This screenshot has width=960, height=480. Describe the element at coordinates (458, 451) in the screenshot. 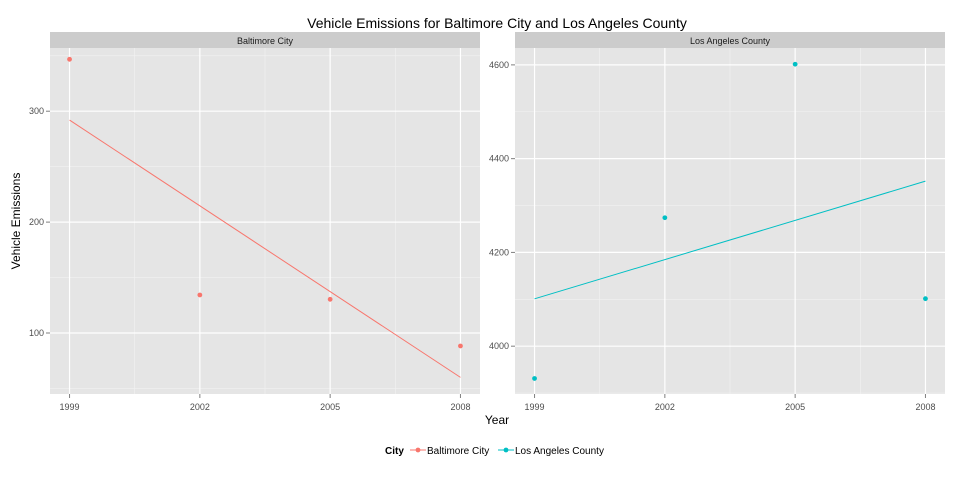

I see `legend-label: Baltimore City` at that location.